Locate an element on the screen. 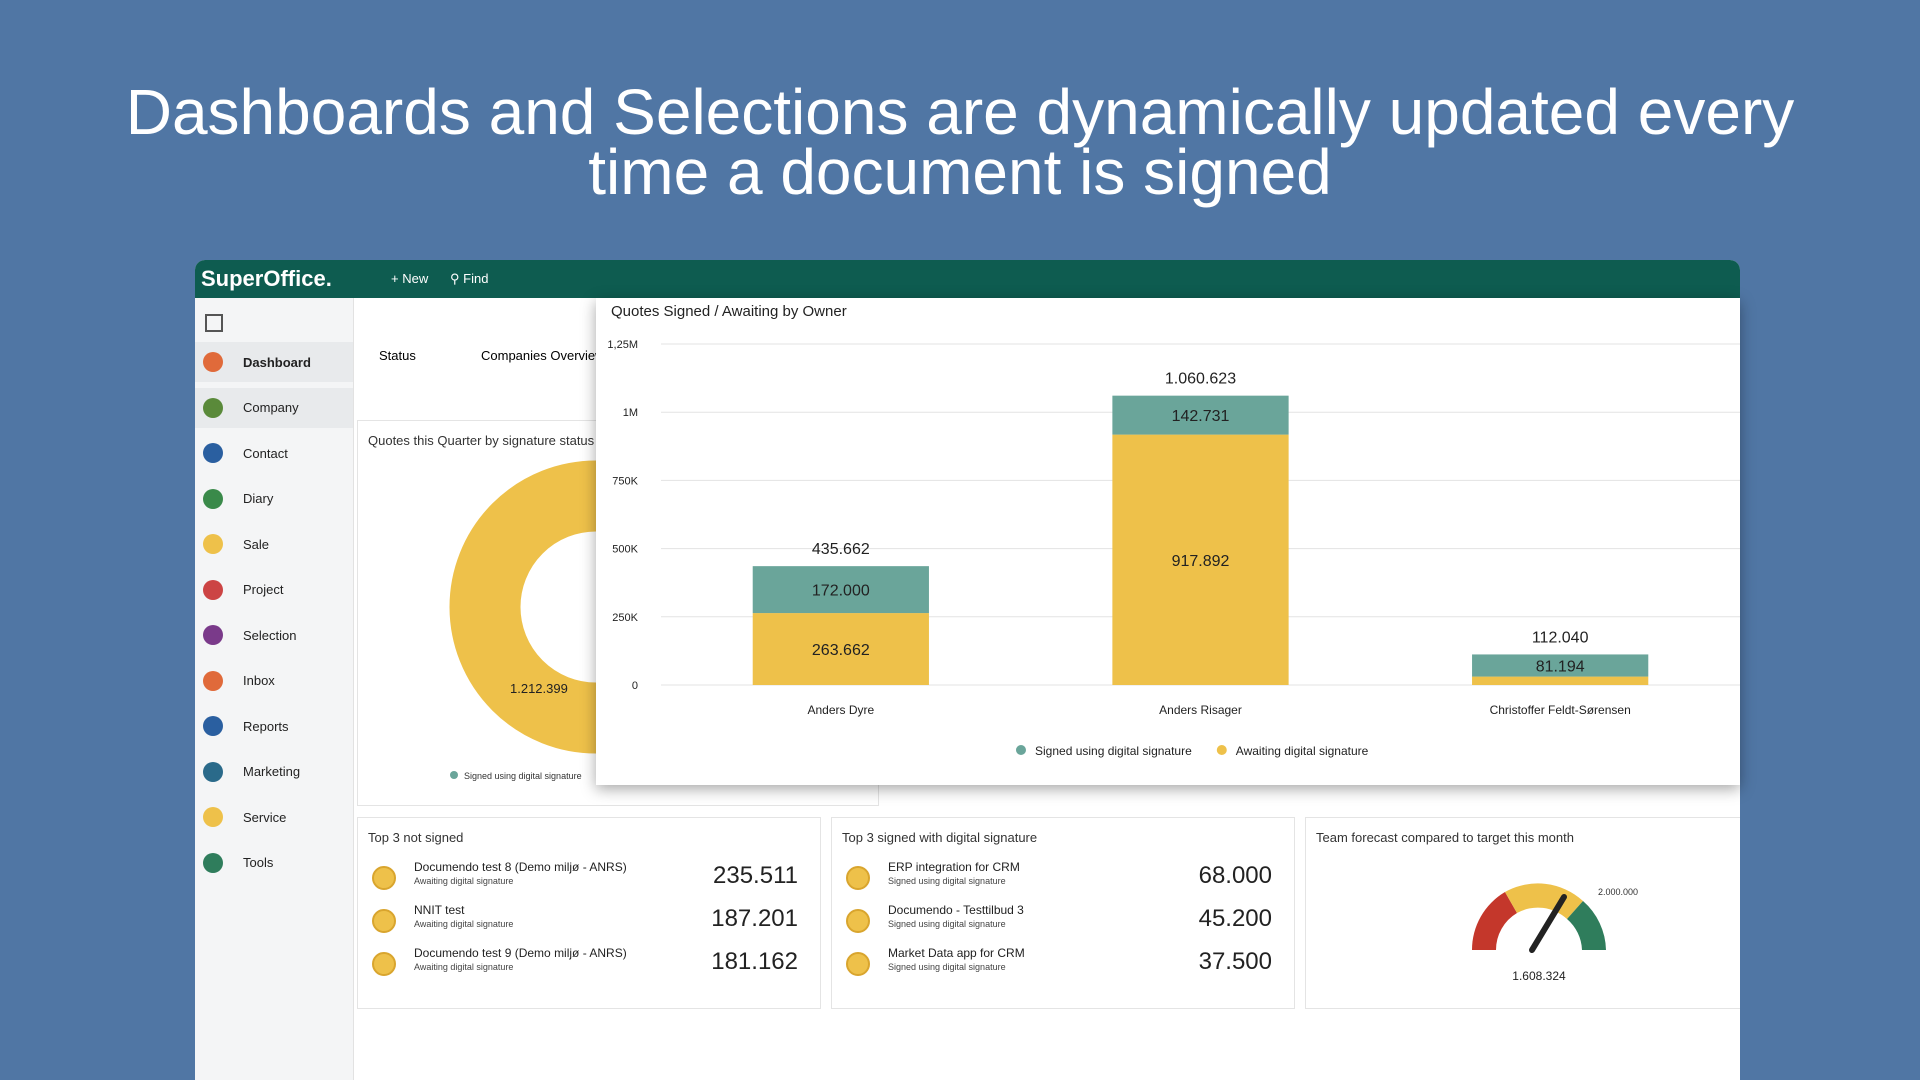  nav-label: Diary is located at coordinates (258, 498).